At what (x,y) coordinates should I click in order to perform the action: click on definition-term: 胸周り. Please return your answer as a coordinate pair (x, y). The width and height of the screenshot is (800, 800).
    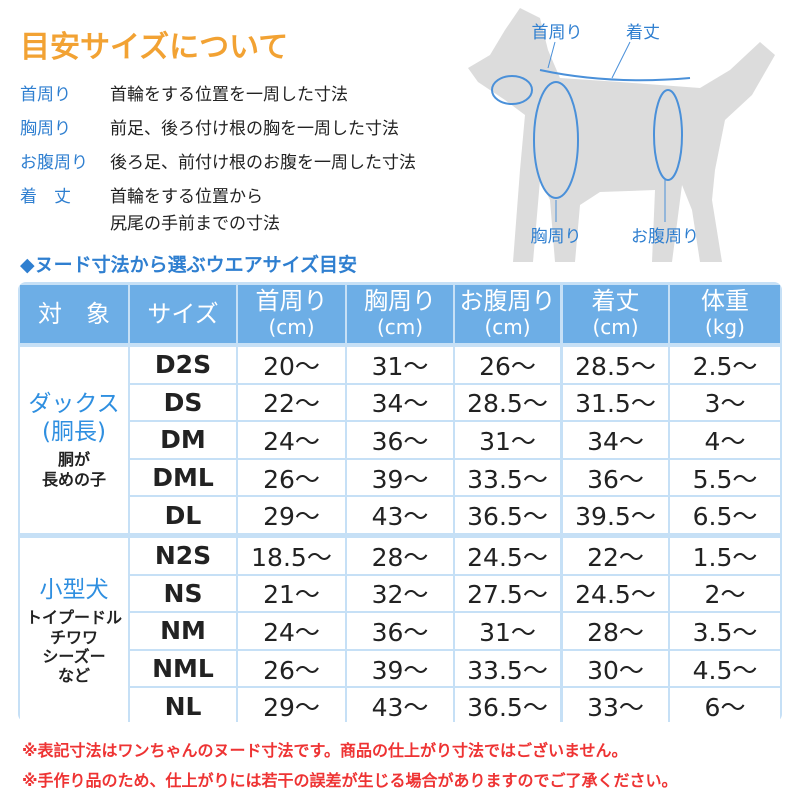
    Looking at the image, I should click on (45, 129).